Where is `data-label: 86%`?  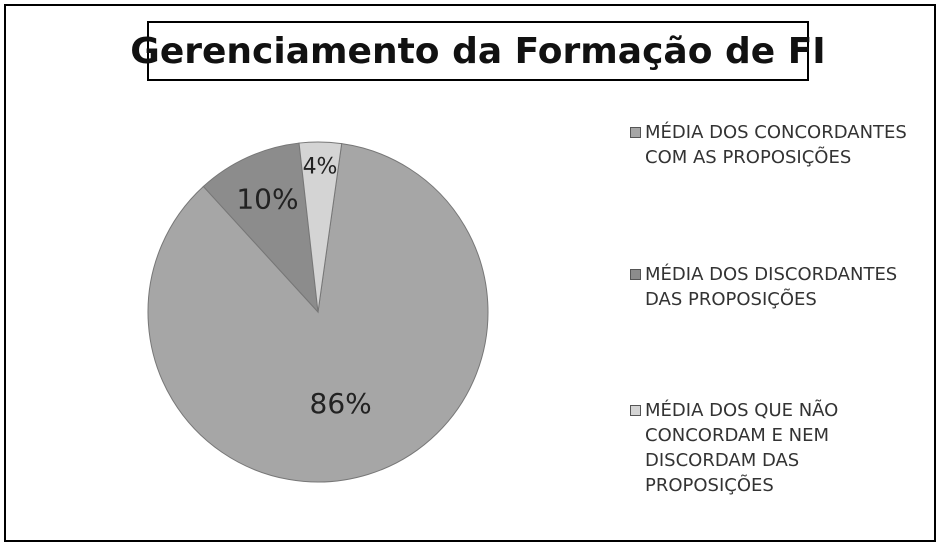 data-label: 86% is located at coordinates (341, 403).